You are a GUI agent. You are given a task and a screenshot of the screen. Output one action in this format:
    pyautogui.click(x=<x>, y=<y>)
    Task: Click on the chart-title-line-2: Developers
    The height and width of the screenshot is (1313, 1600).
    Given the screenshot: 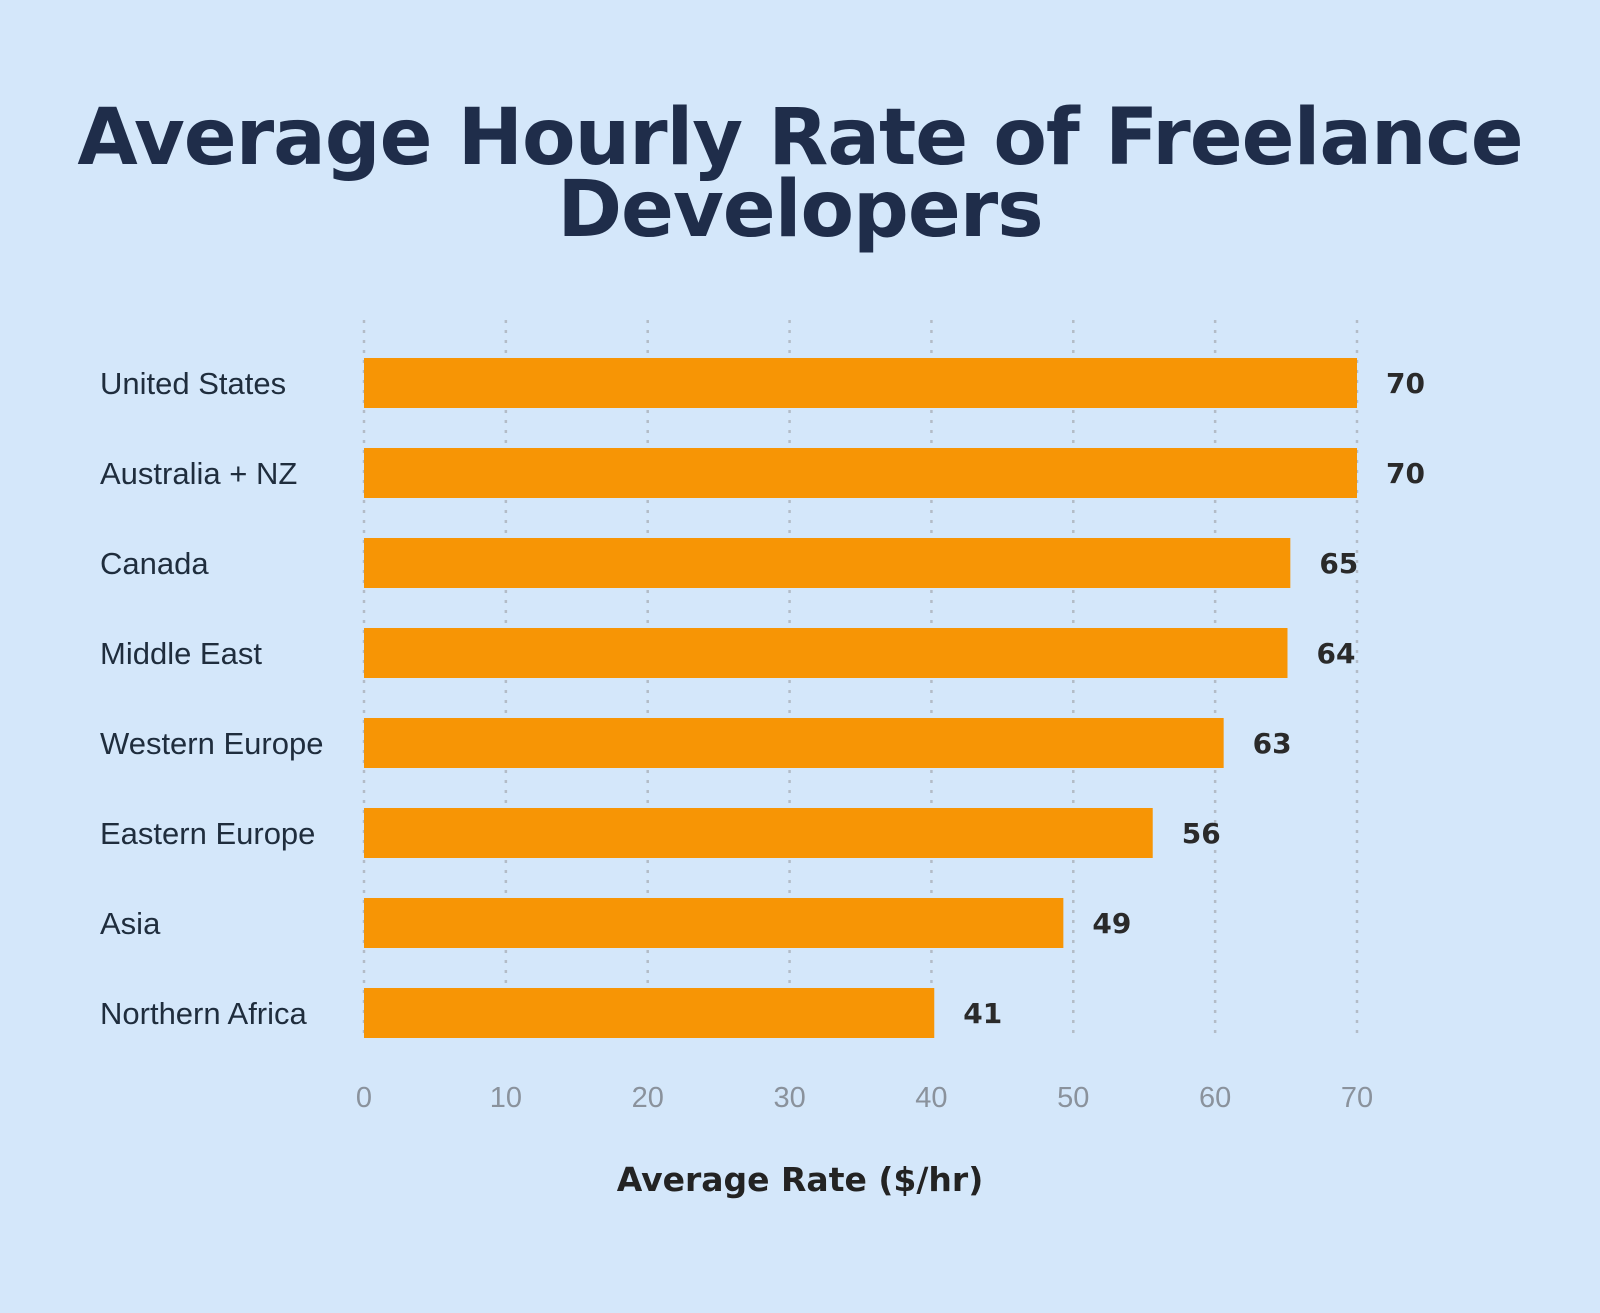 What is the action you would take?
    pyautogui.click(x=799, y=210)
    